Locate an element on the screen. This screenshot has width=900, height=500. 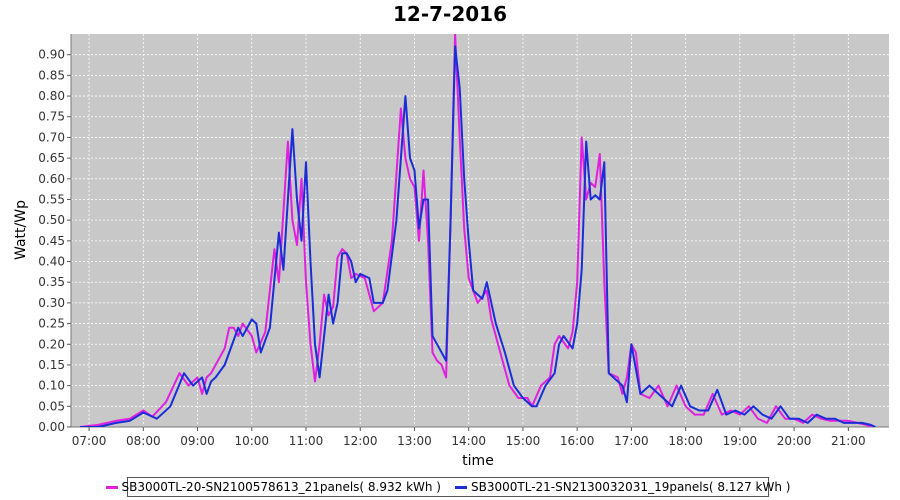
y-tick-label: 0.60 is located at coordinates (51, 179).